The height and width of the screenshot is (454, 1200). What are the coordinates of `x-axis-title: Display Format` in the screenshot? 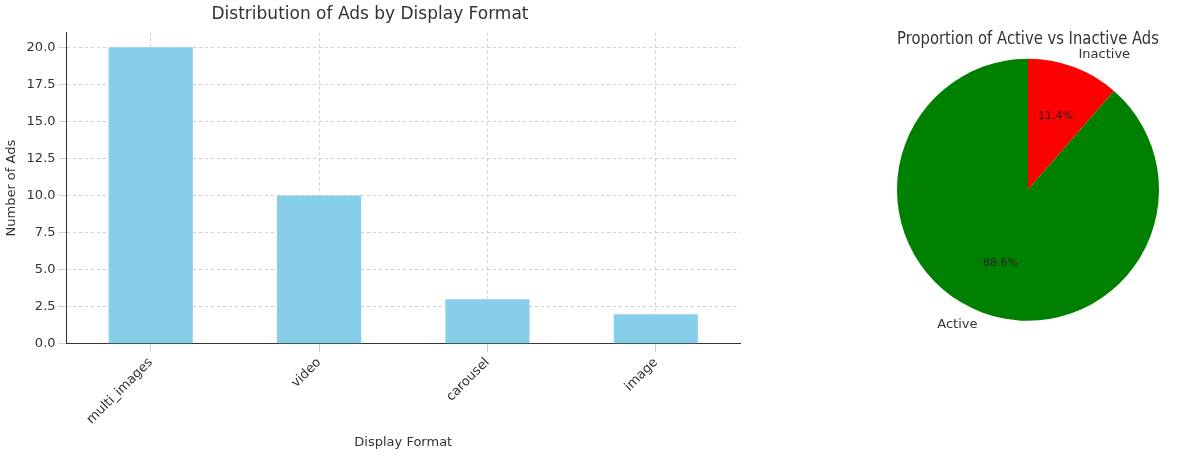 It's located at (403, 441).